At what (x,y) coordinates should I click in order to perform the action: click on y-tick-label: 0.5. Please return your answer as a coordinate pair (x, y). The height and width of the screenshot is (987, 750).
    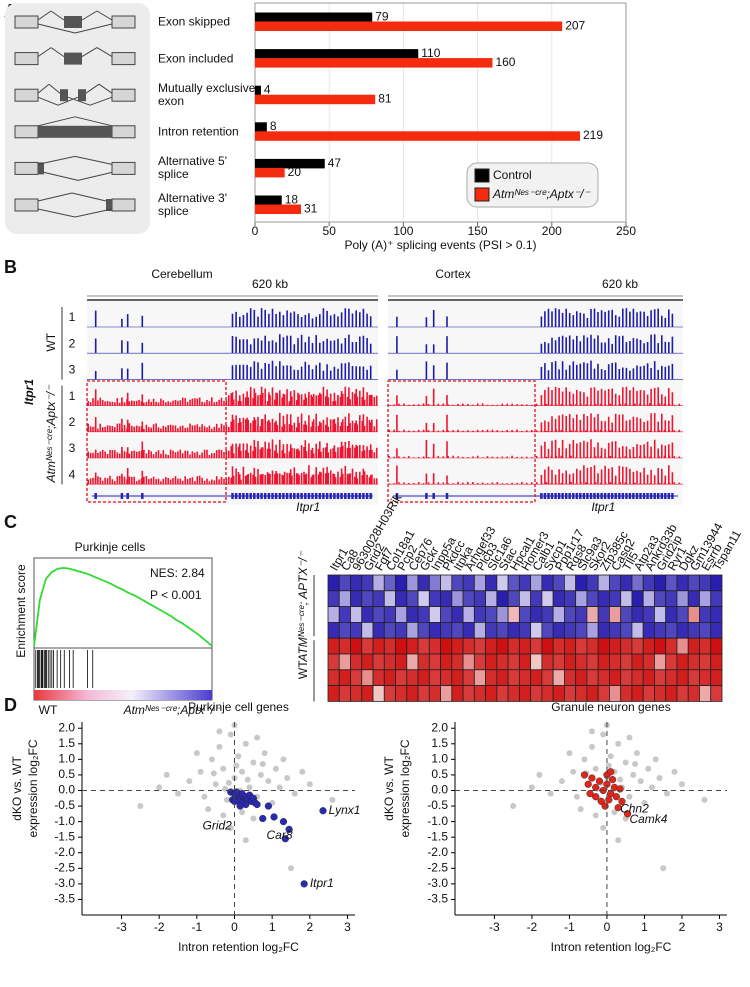
    Looking at the image, I should click on (439, 774).